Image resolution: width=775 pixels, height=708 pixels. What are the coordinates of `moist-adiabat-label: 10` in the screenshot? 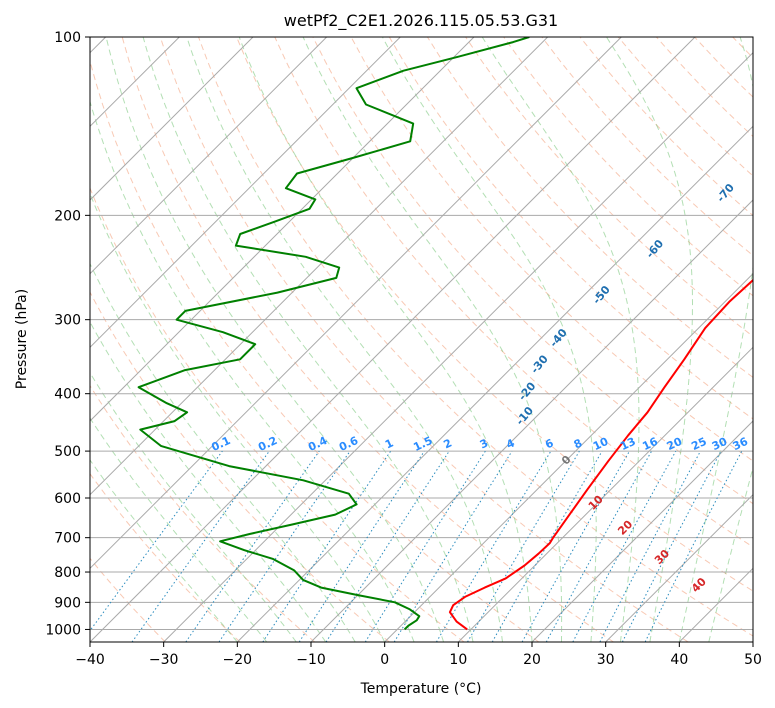 It's located at (596, 502).